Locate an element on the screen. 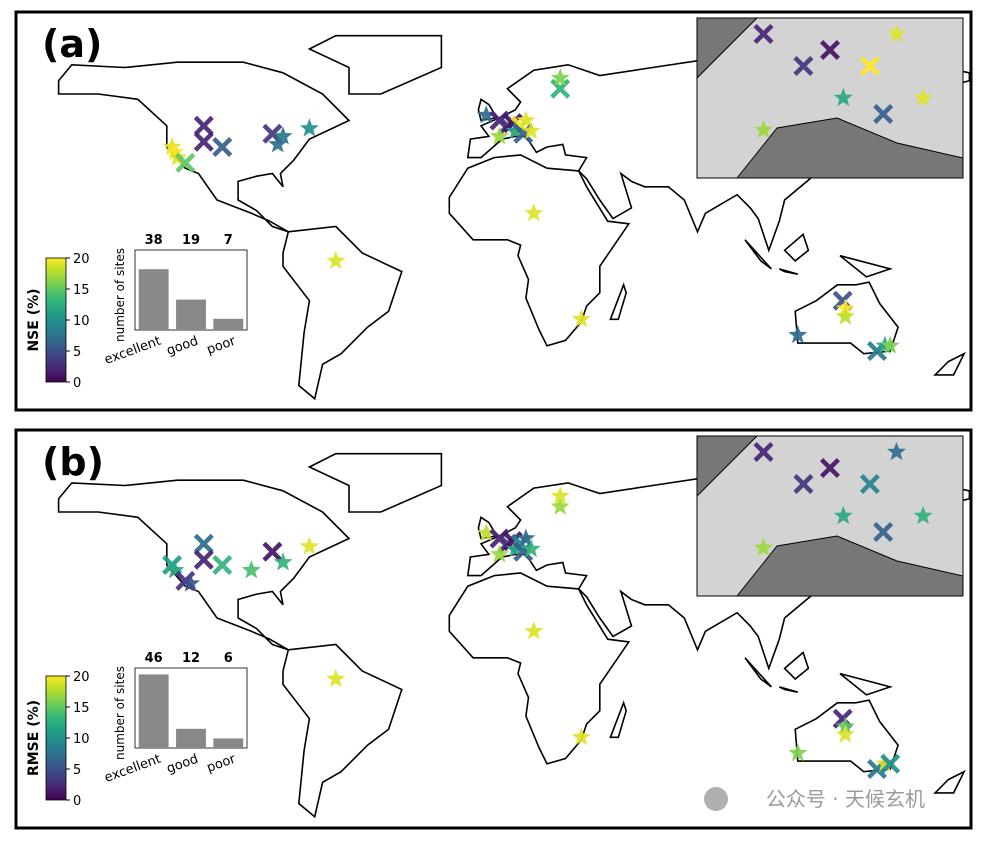 This screenshot has height=842, width=982. panel-label: (a) is located at coordinates (72, 44).